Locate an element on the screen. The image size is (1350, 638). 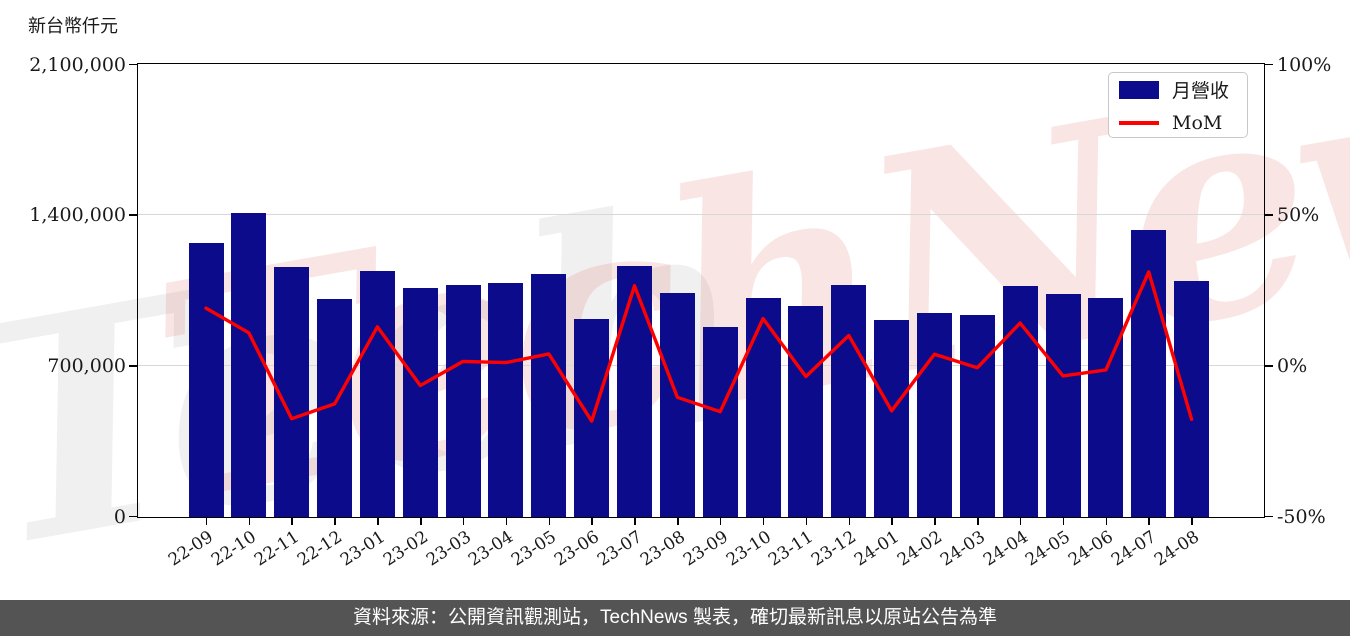
xtick-label-23-09: 23-09 is located at coordinates (705, 549).